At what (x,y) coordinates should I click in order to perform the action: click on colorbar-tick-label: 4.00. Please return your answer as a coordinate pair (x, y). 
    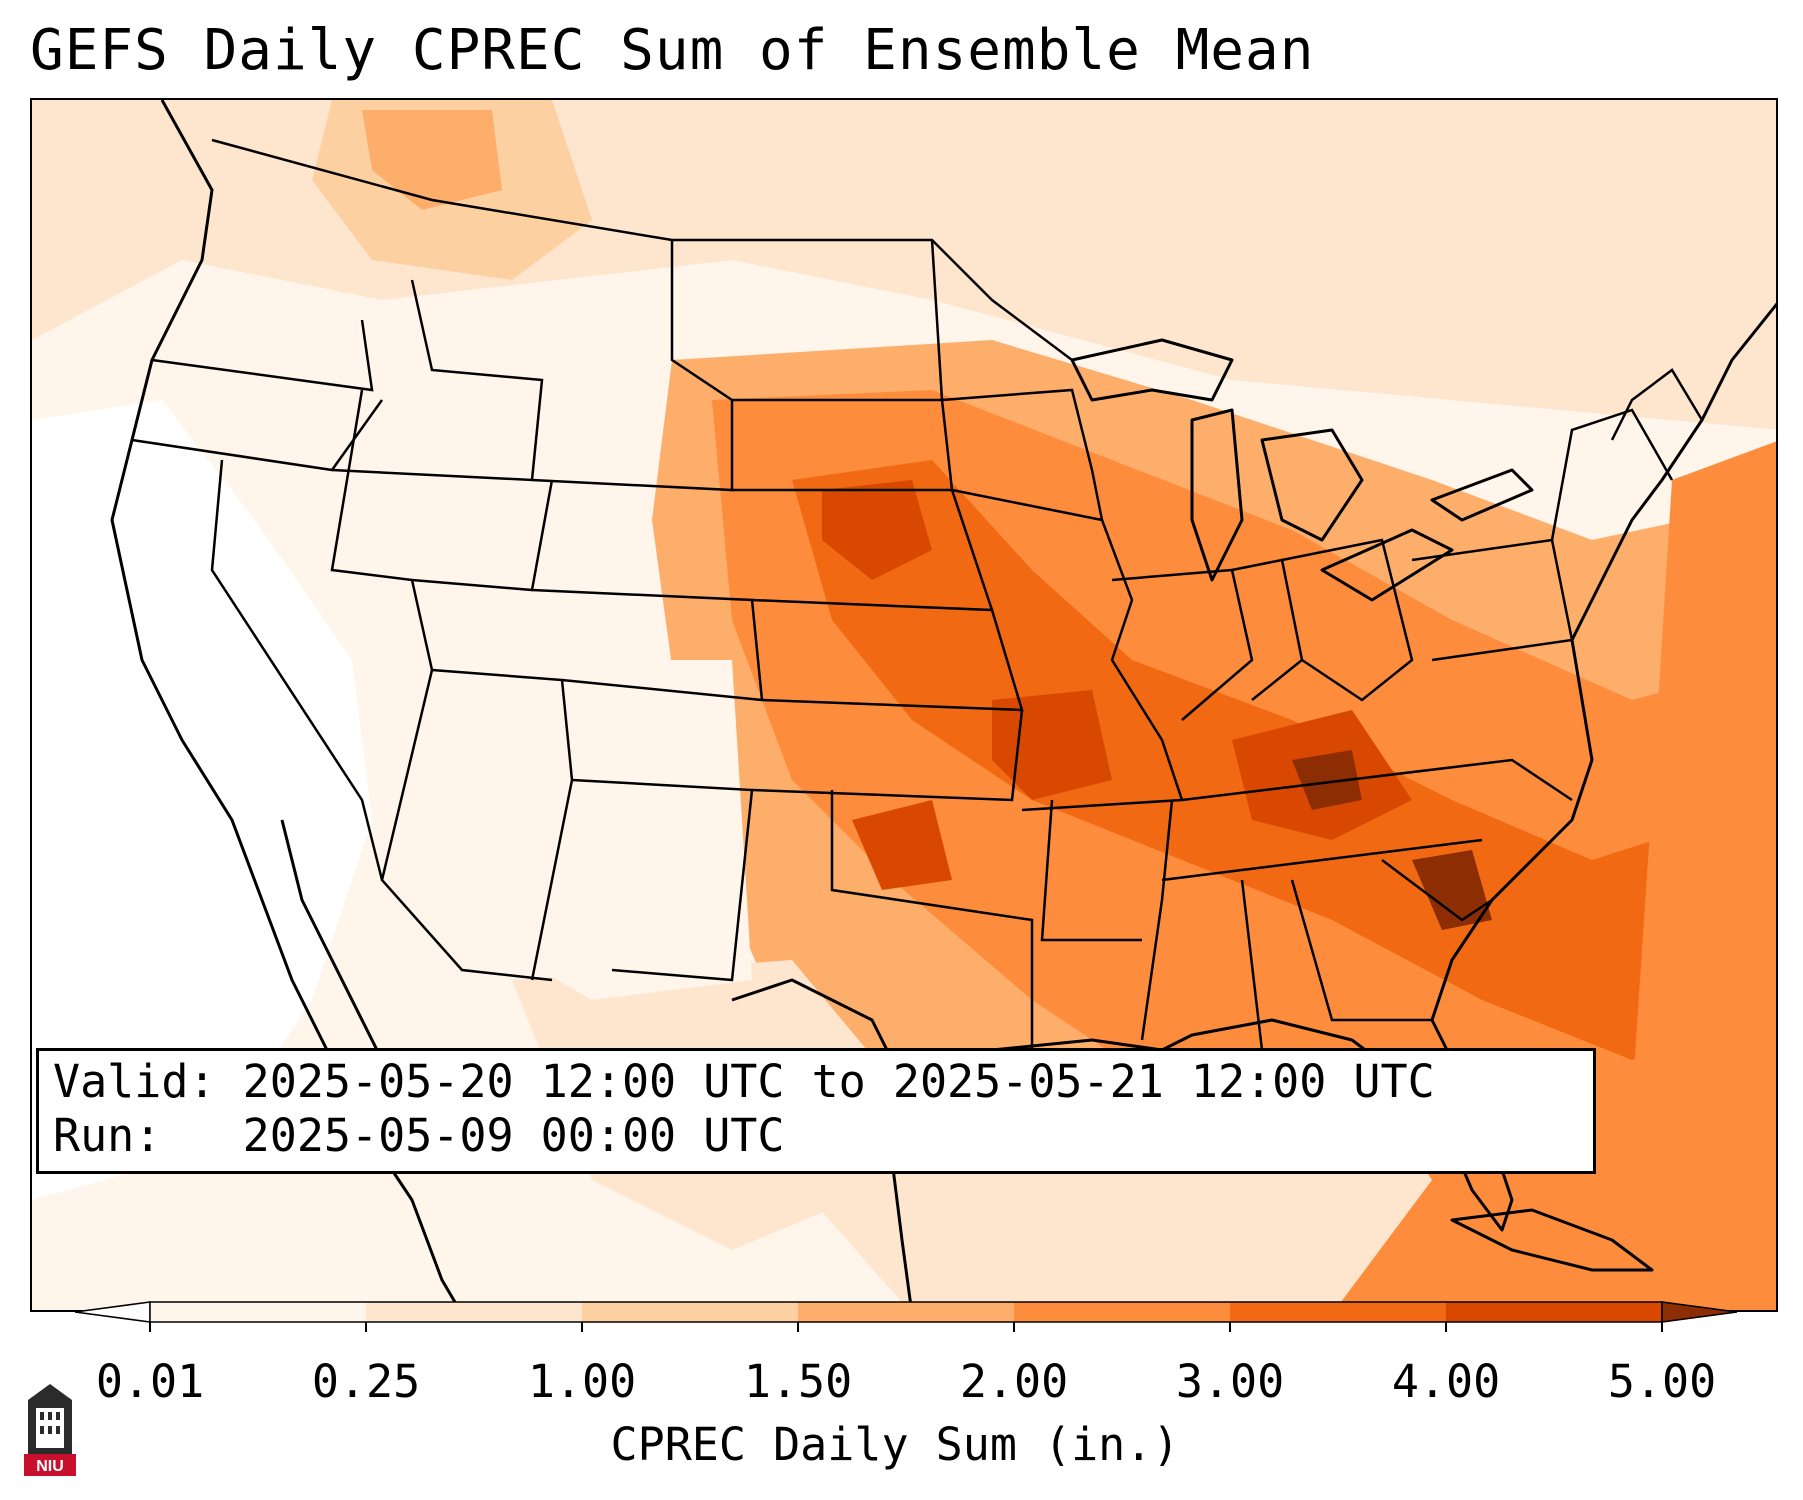
    Looking at the image, I should click on (1446, 1381).